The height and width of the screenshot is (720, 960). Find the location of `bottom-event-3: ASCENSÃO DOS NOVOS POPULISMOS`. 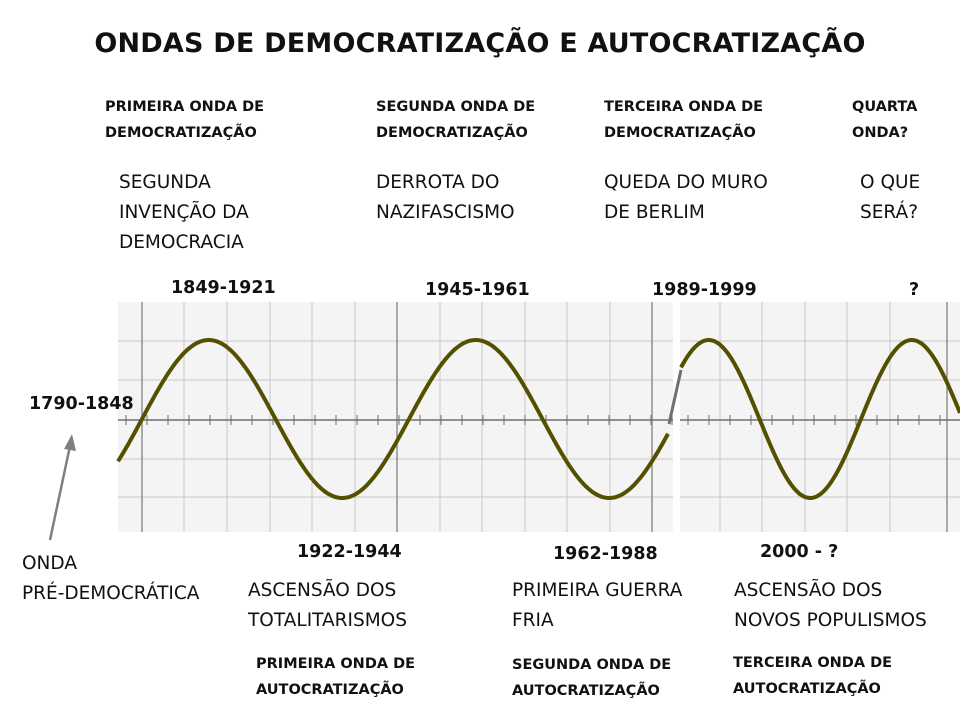

bottom-event-3: ASCENSÃO DOS NOVOS POPULISMOS is located at coordinates (830, 605).